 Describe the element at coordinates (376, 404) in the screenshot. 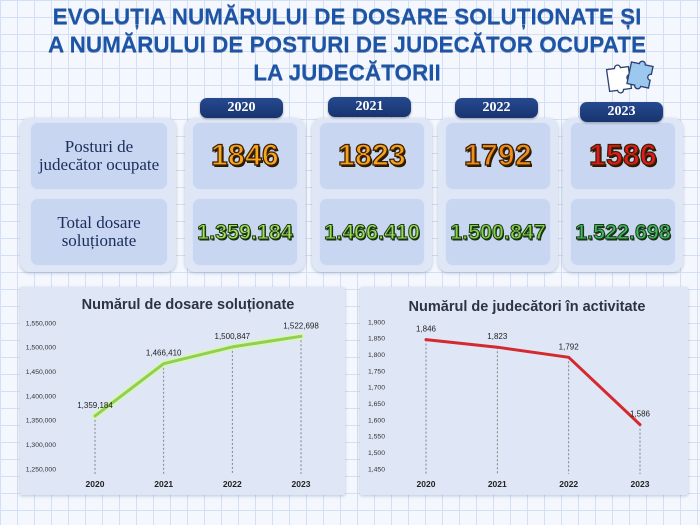

I see `y-tick-label: 1,650` at that location.